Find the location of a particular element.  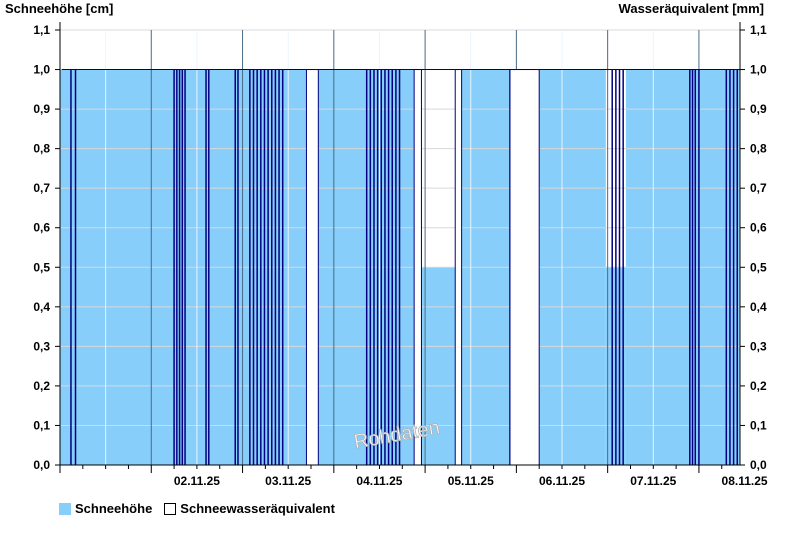

legend-swatch-snow-depth is located at coordinates (65, 508).